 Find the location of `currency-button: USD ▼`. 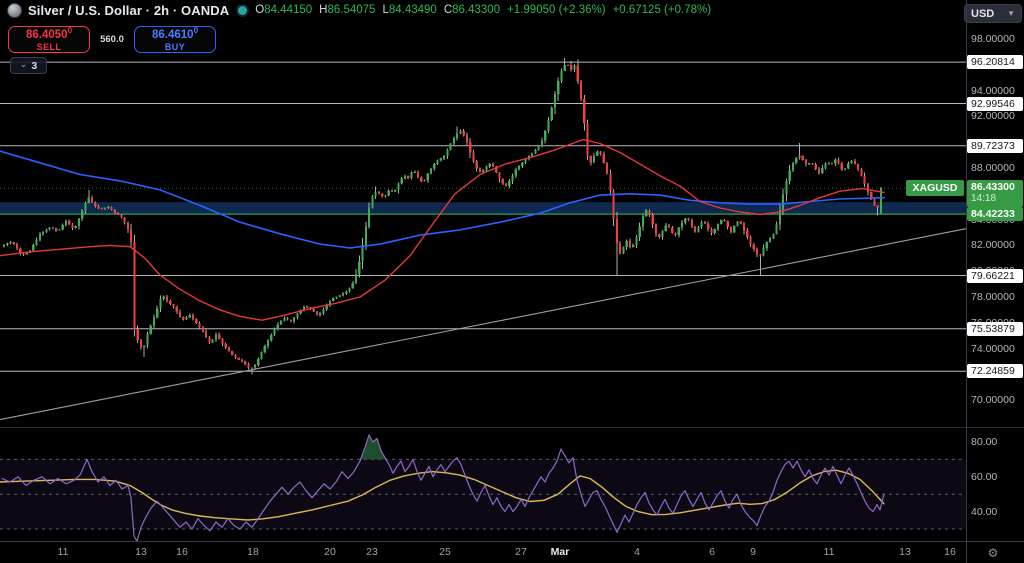

currency-button: USD ▼ is located at coordinates (993, 13).